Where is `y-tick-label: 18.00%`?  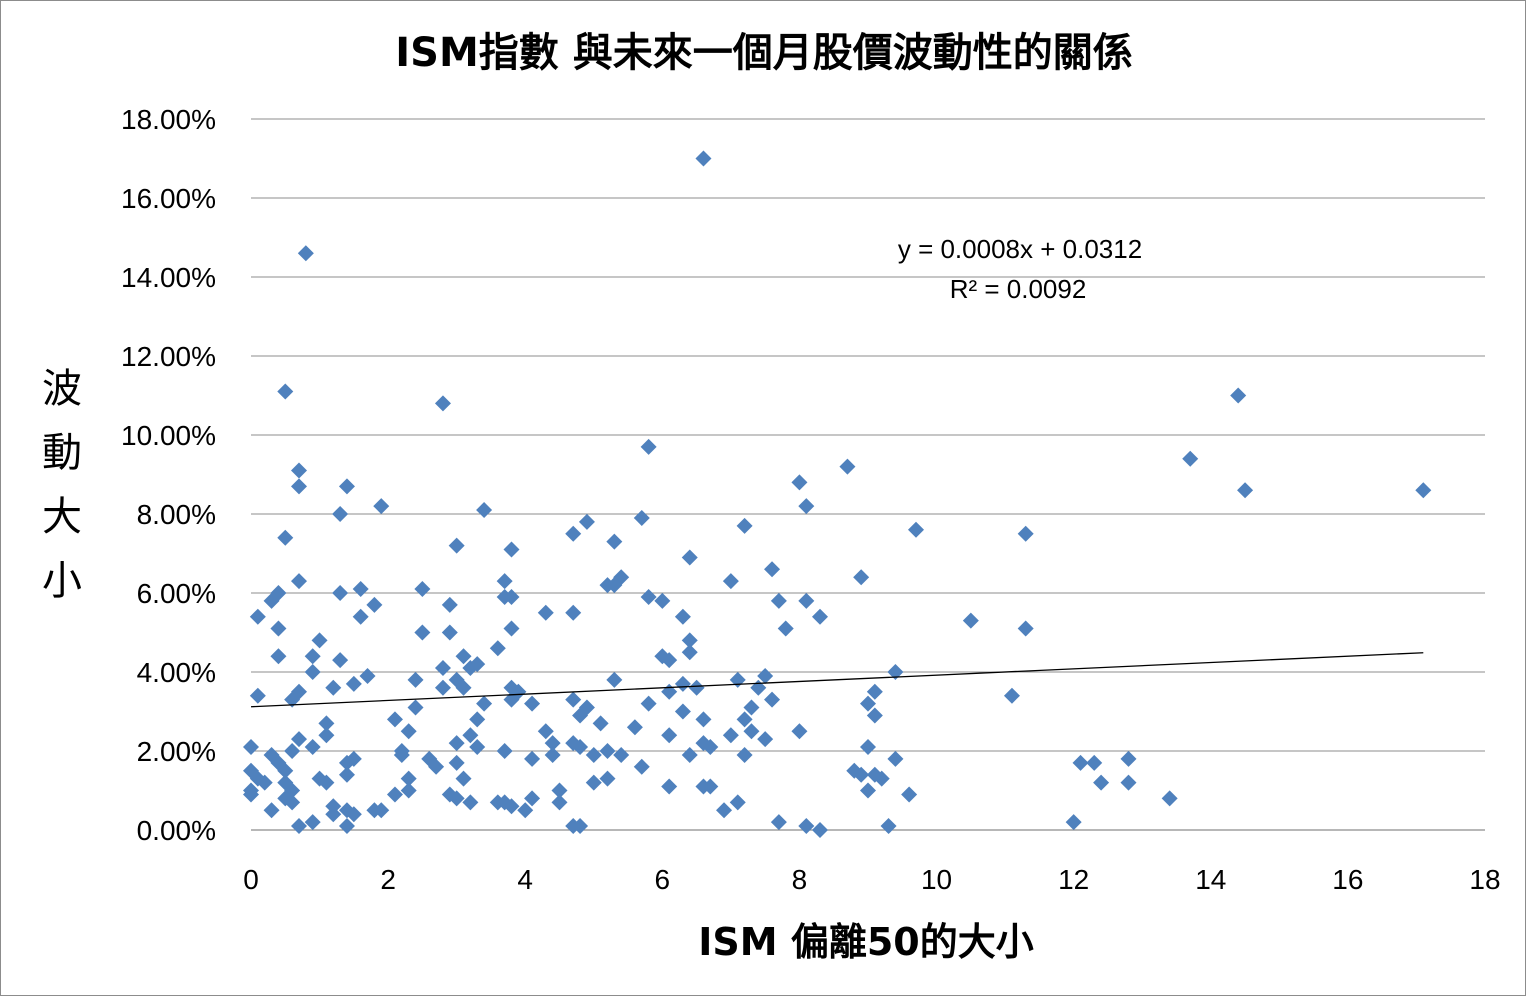
y-tick-label: 18.00% is located at coordinates (168, 119).